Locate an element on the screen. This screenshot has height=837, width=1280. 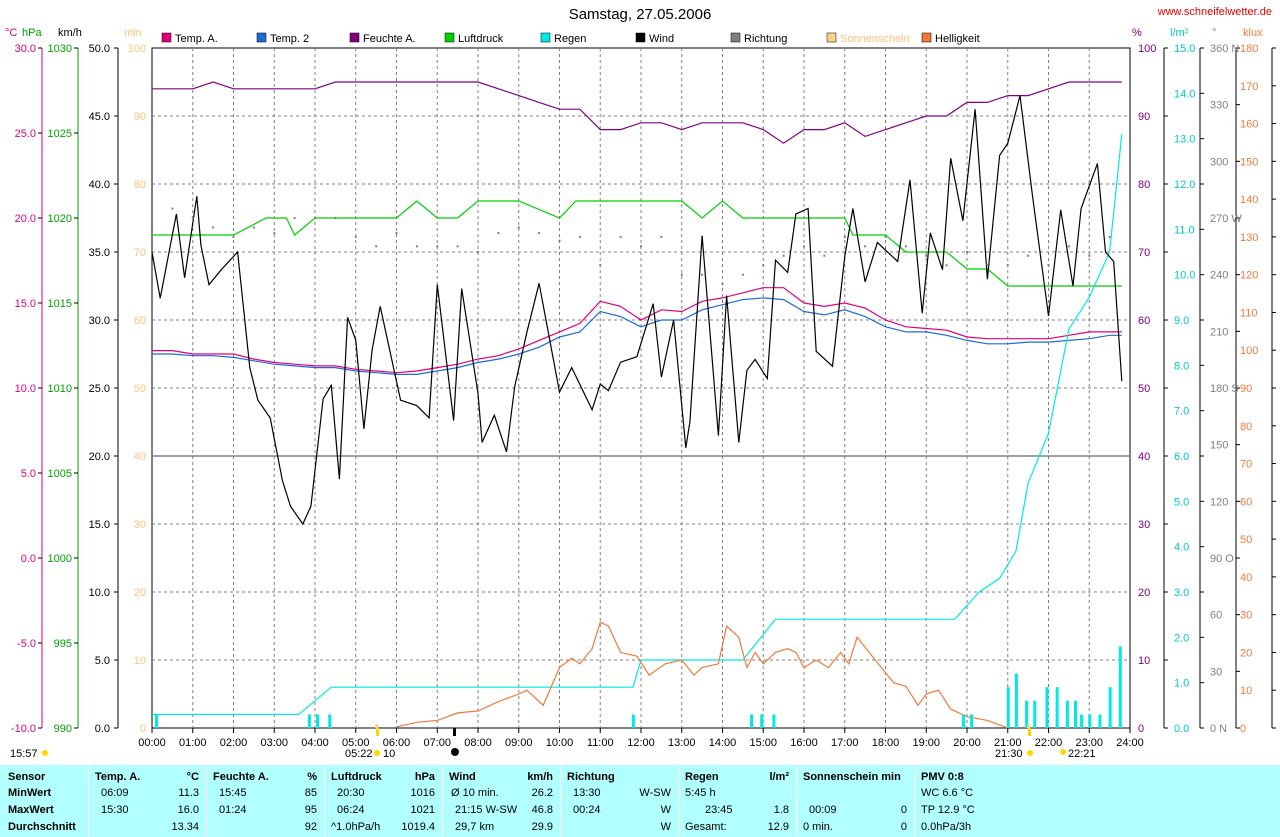
x-tick-label: 02:00 is located at coordinates (234, 743).